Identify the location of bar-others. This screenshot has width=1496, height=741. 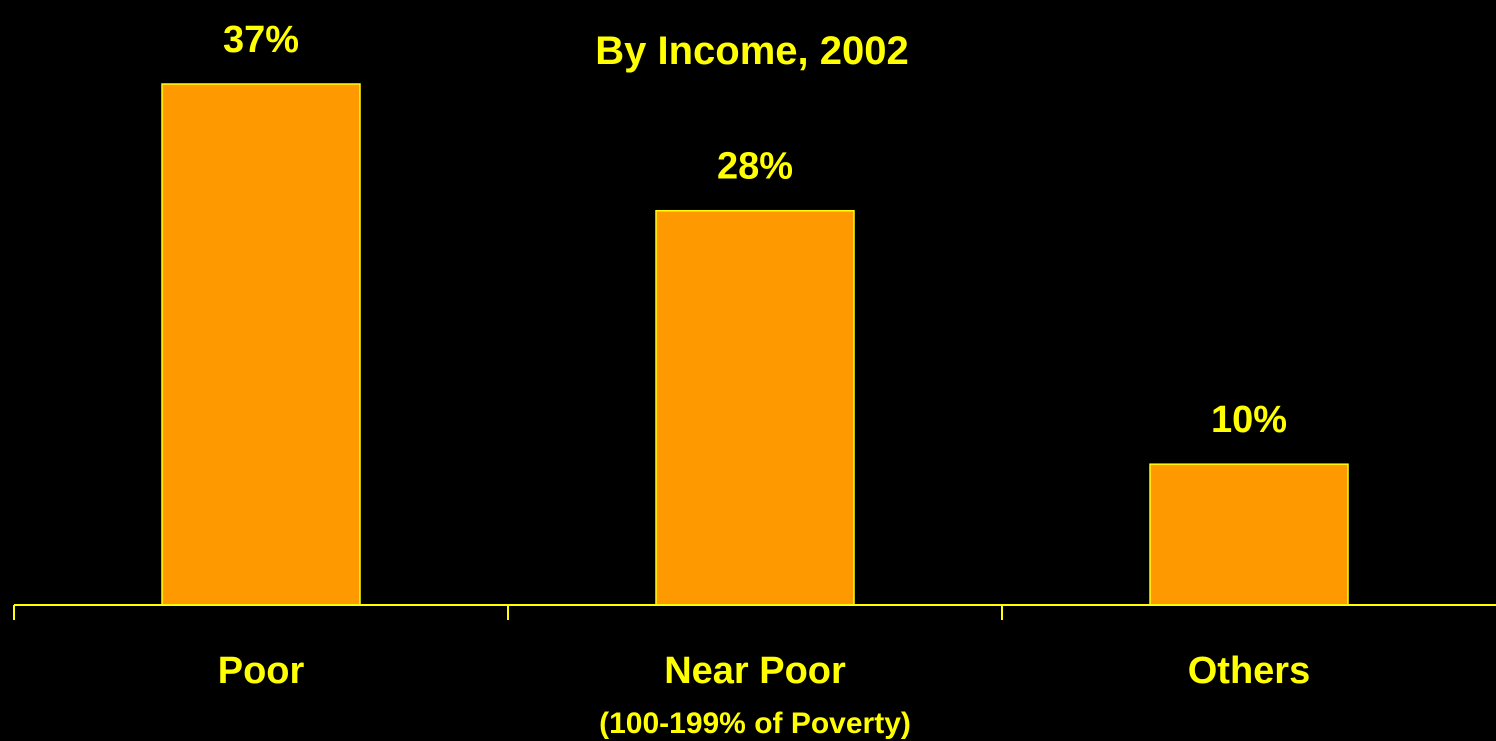
(1249, 534).